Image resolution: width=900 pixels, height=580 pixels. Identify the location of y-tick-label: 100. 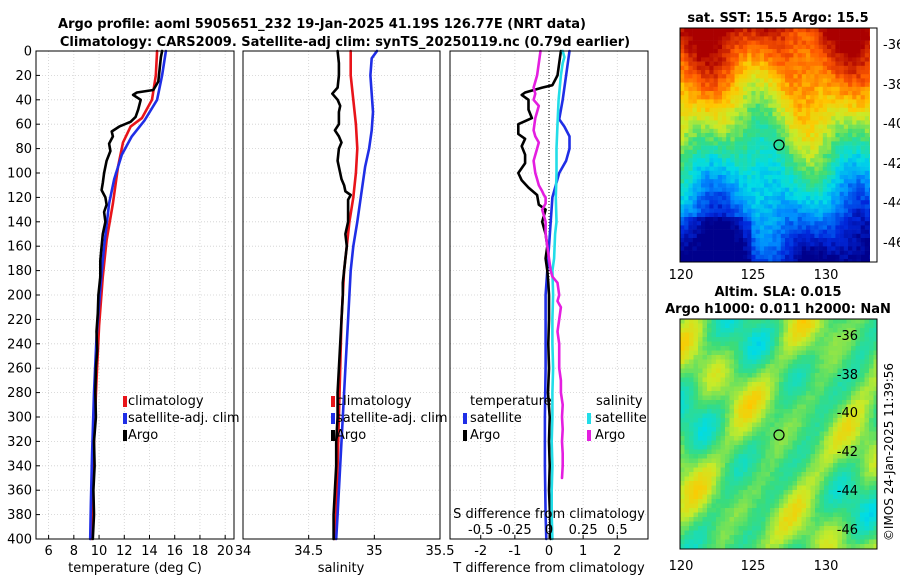
(19, 174).